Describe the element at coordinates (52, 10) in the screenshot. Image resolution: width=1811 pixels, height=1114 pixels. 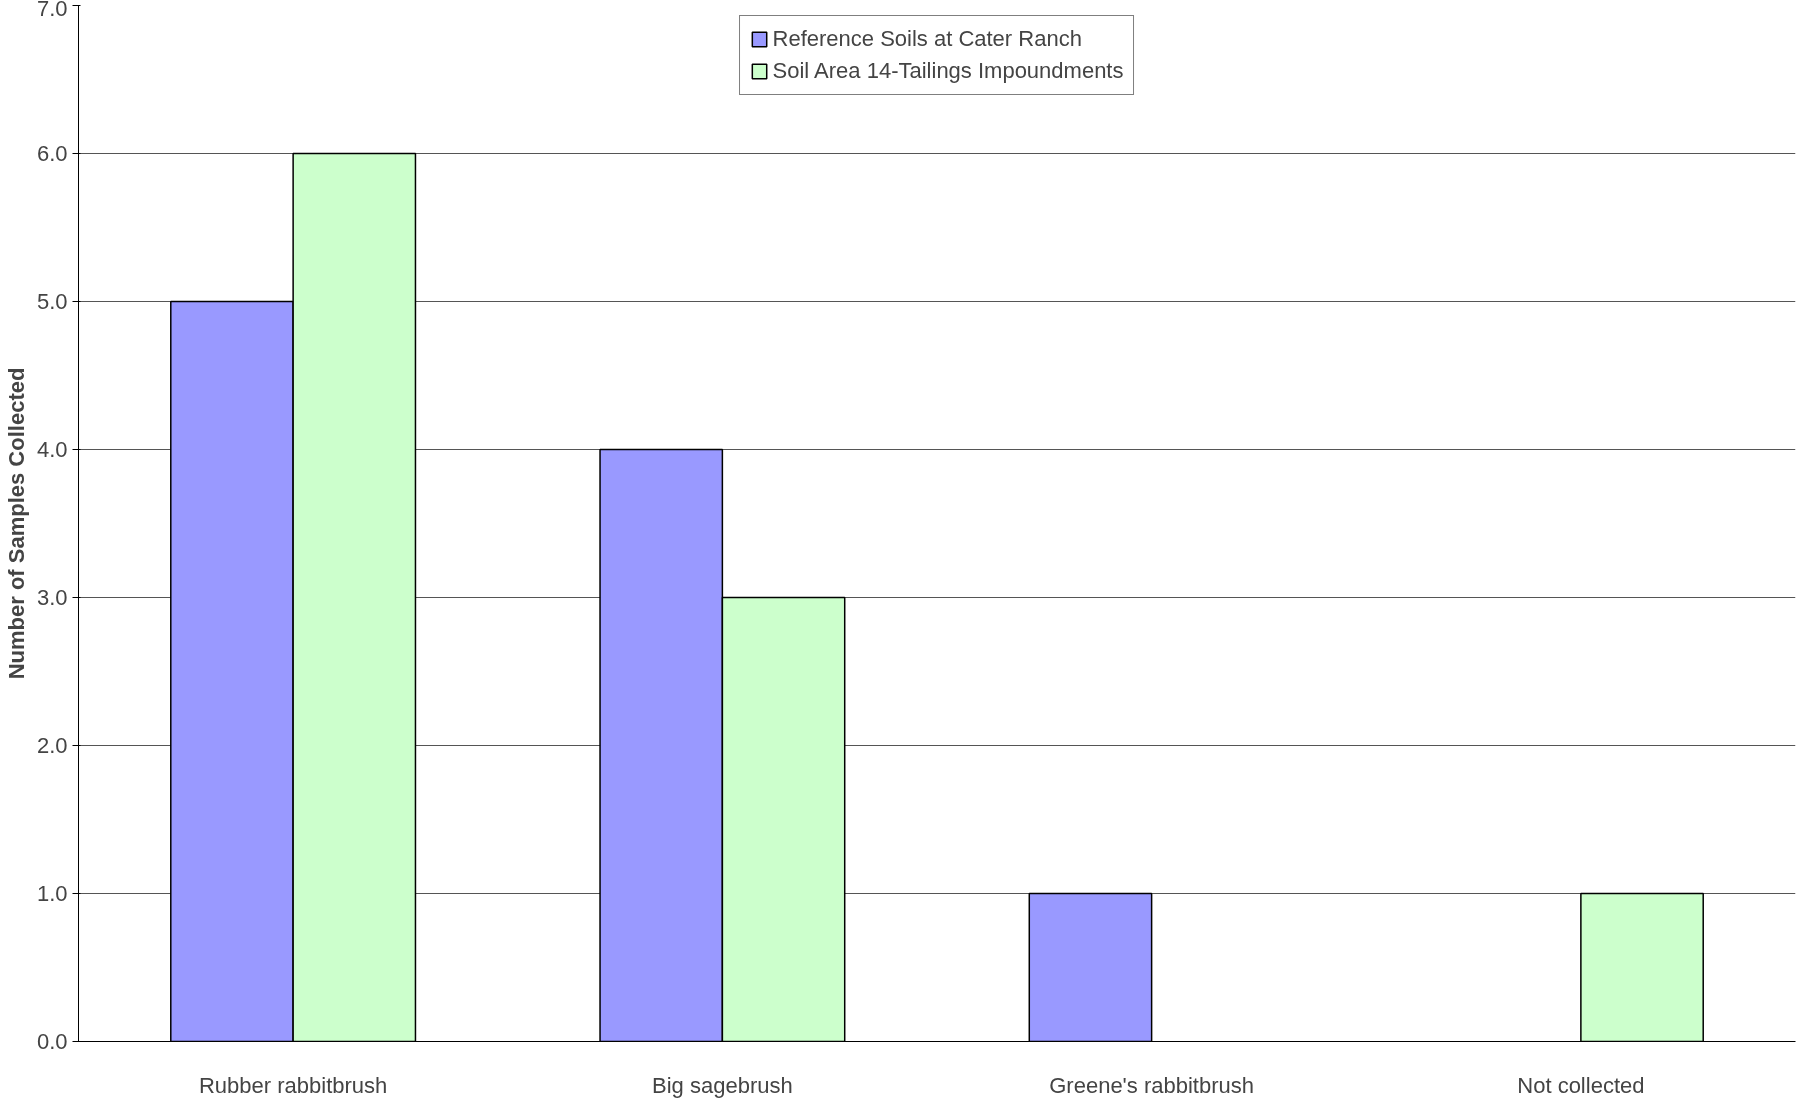
I see `y-tick-label: 7.0` at that location.